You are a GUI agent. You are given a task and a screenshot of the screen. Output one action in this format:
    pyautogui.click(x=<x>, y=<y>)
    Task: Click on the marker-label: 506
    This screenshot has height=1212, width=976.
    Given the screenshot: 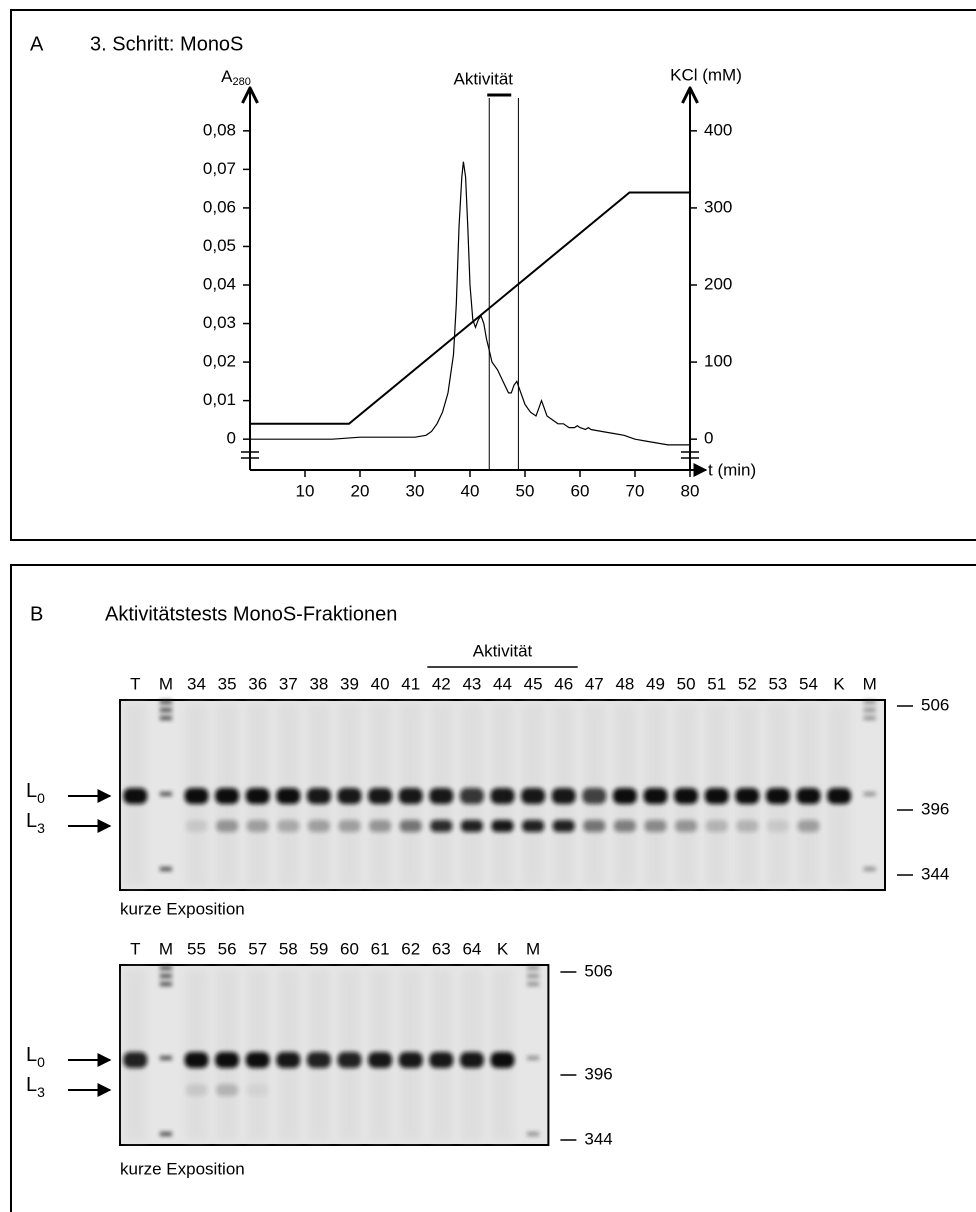 What is the action you would take?
    pyautogui.click(x=935, y=704)
    